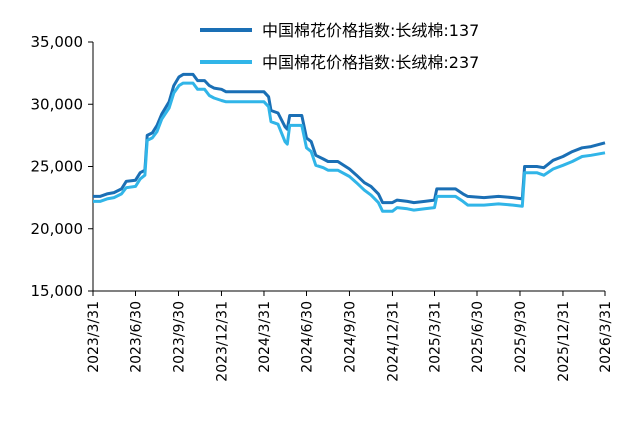 This screenshot has width=635, height=432. What do you see at coordinates (179, 337) in the screenshot?
I see `x-tick-label: 2023/9/30` at bounding box center [179, 337].